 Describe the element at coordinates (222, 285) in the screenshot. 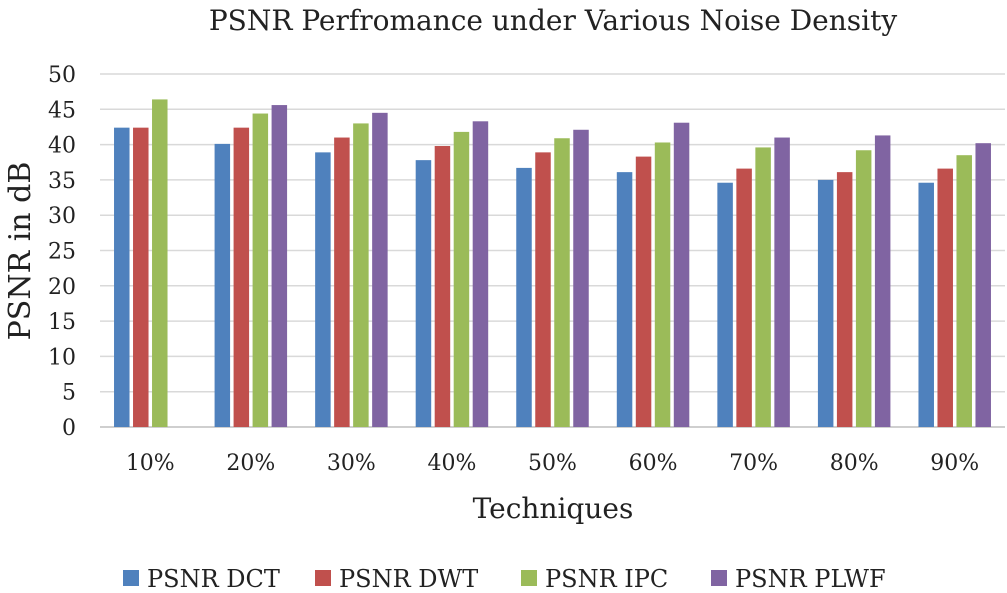

I see `bar-psnr-dct-20pct` at that location.